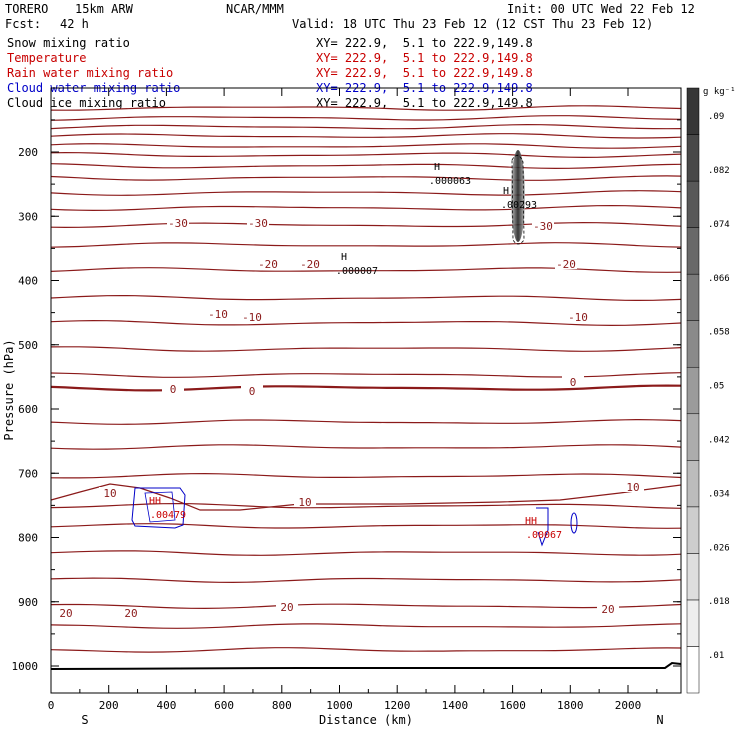  Describe the element at coordinates (519, 205) in the screenshot. I see `extremum-value: .00293` at that location.